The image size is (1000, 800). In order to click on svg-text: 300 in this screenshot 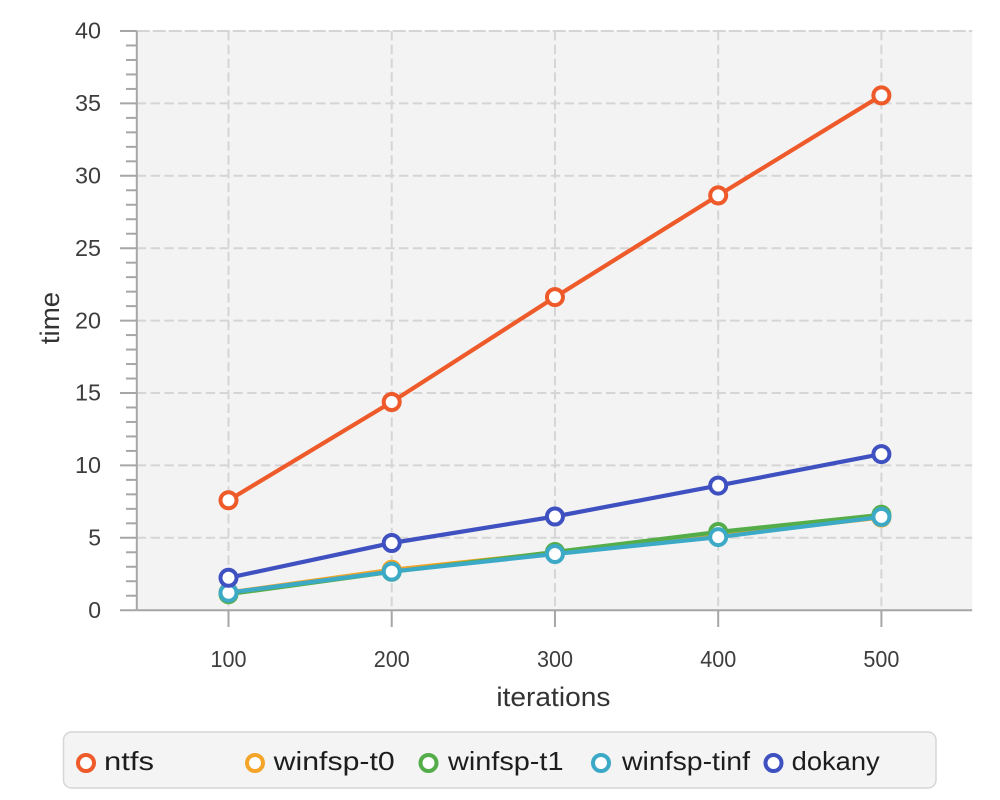, I will do `click(555, 659)`.